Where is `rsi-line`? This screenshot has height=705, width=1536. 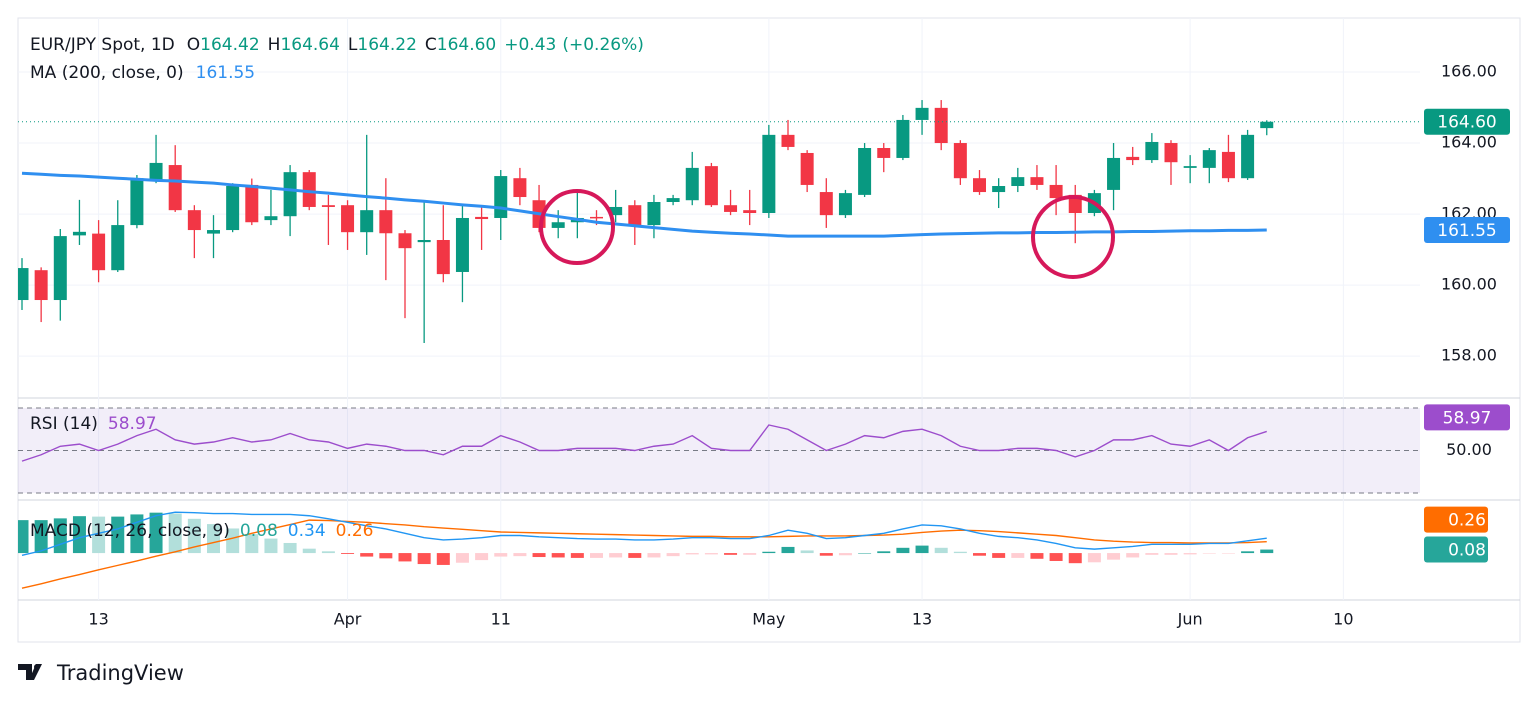 rsi-line is located at coordinates (644, 443).